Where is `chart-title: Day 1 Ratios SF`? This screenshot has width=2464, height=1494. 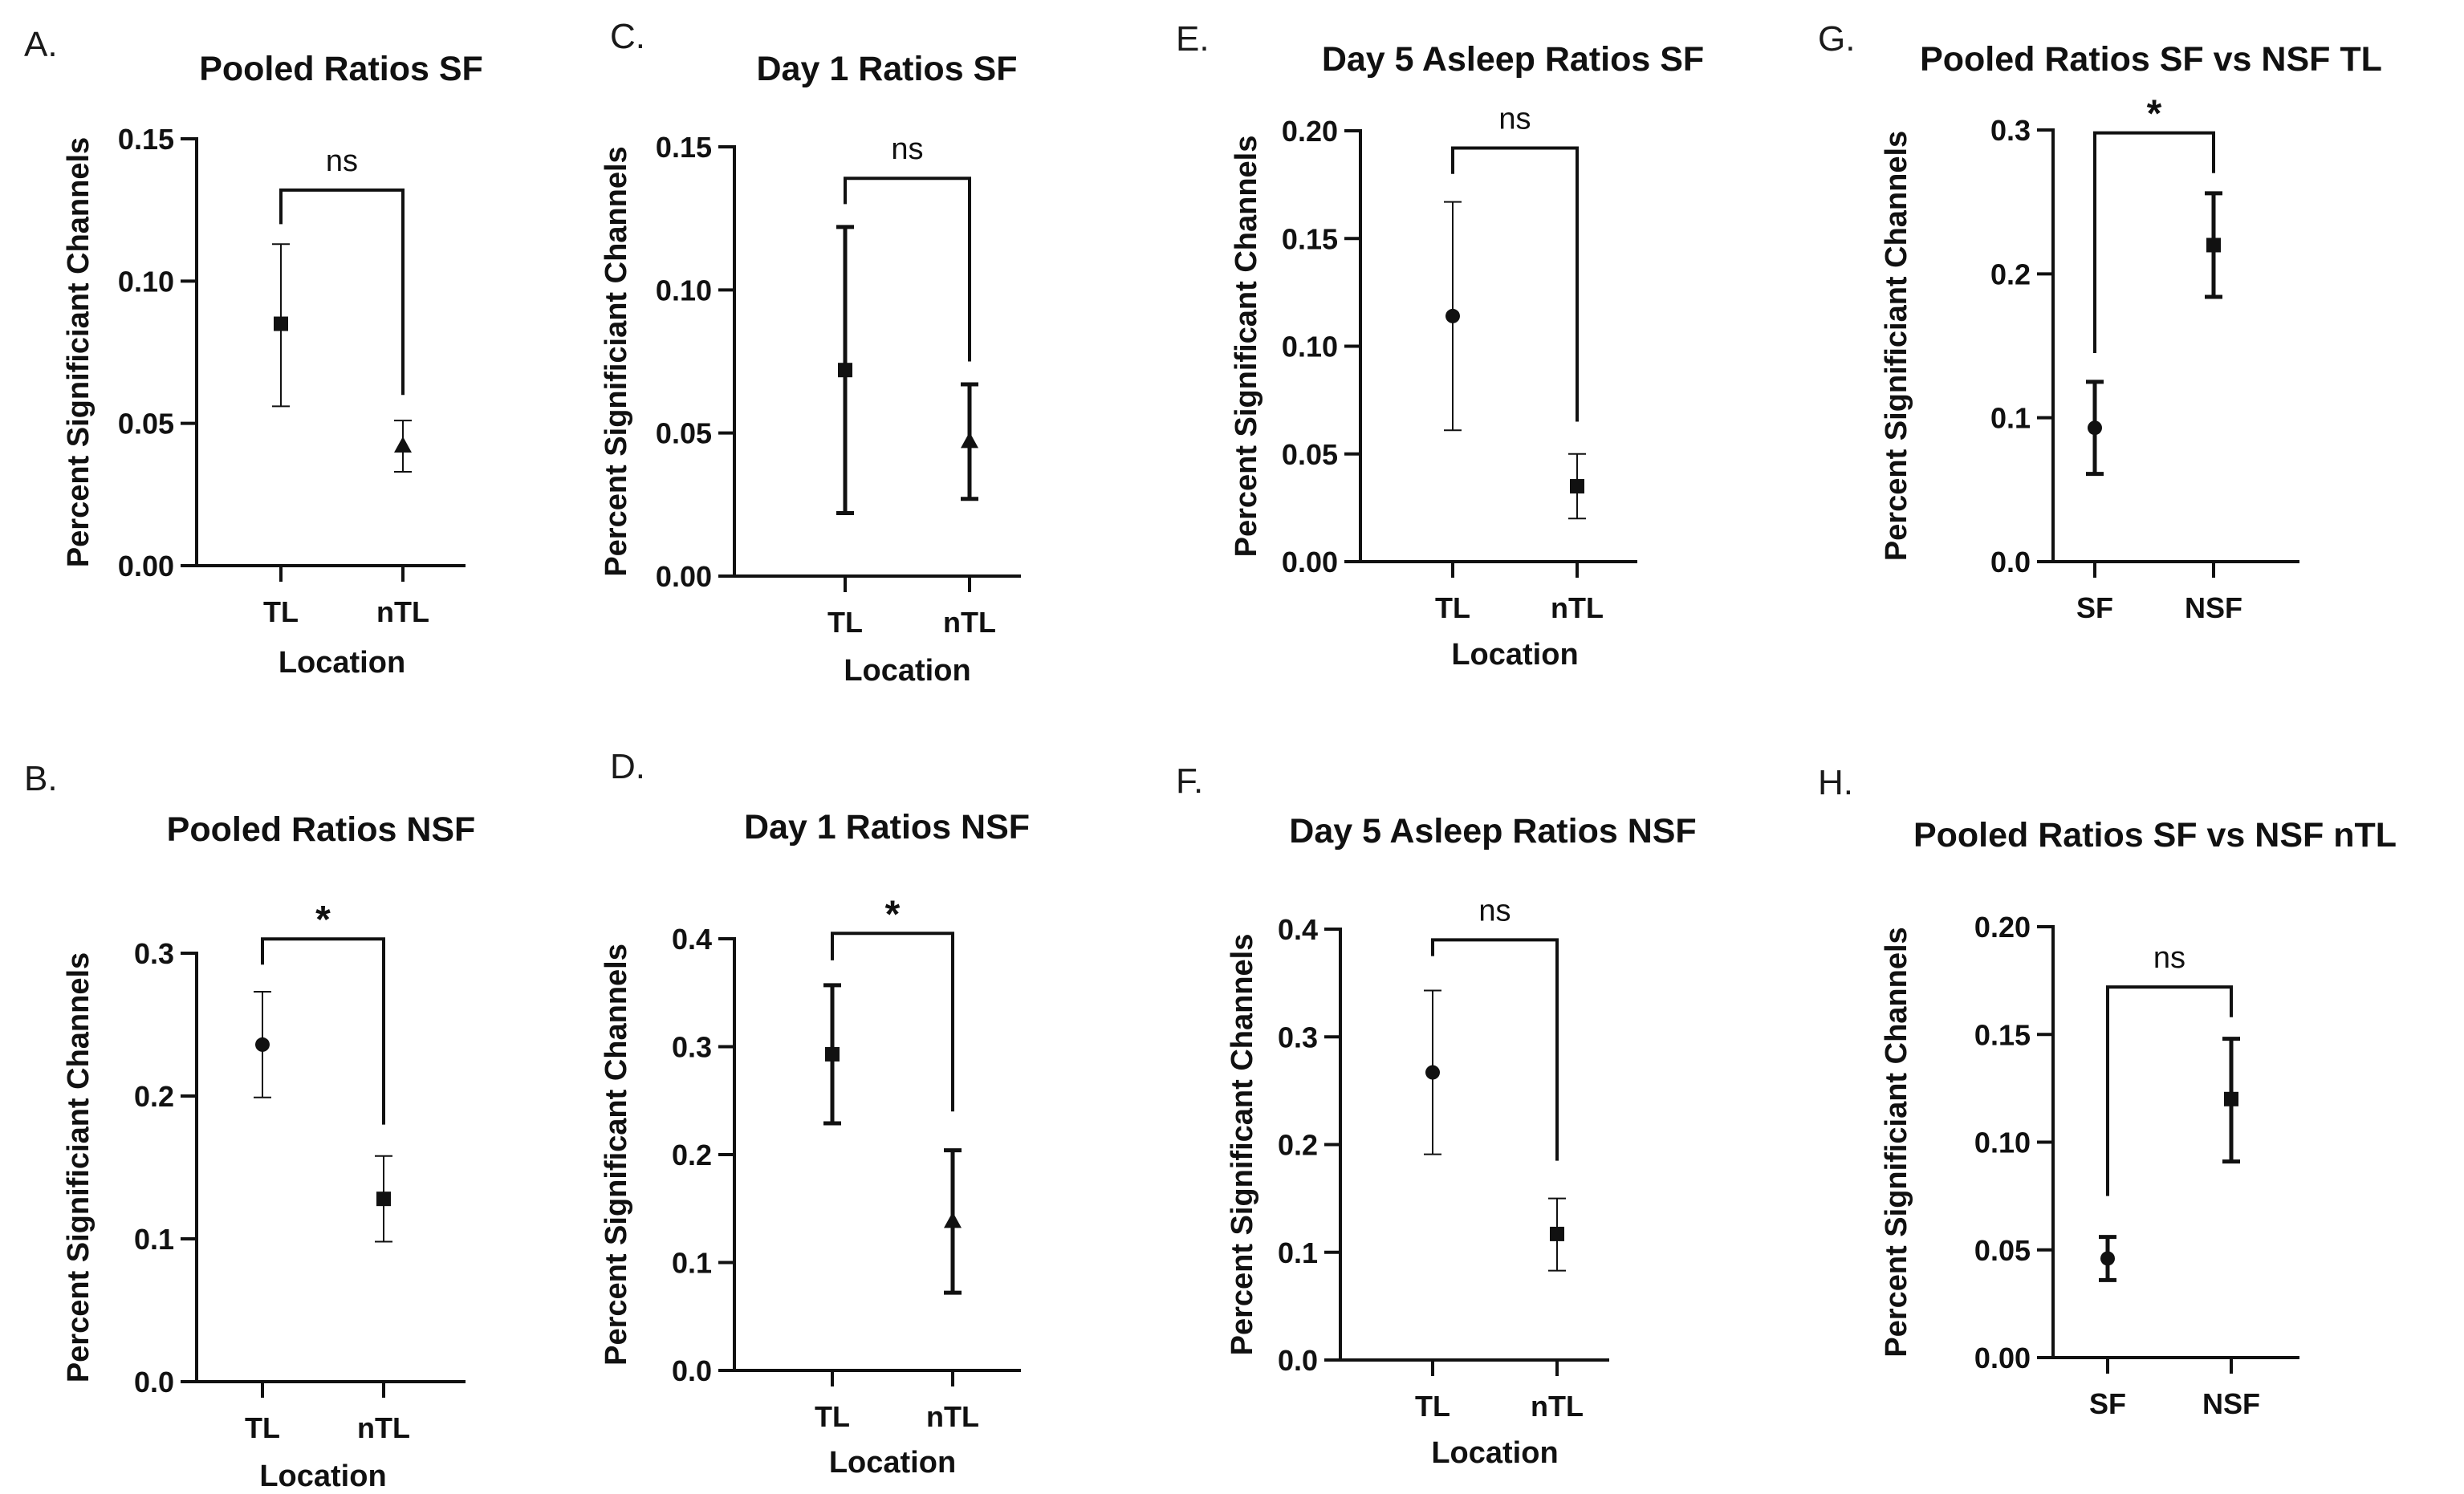 chart-title: Day 1 Ratios SF is located at coordinates (887, 69).